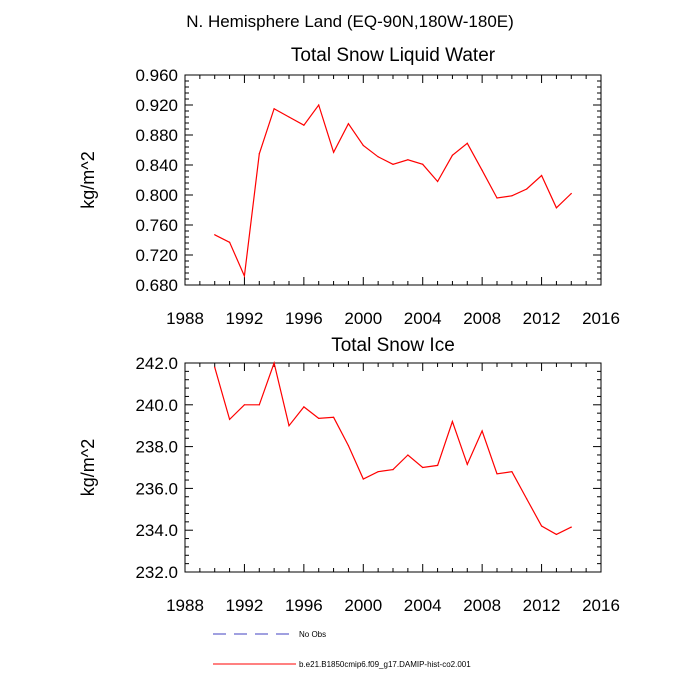  What do you see at coordinates (156, 135) in the screenshot?
I see `y-tick-label: 0.880` at bounding box center [156, 135].